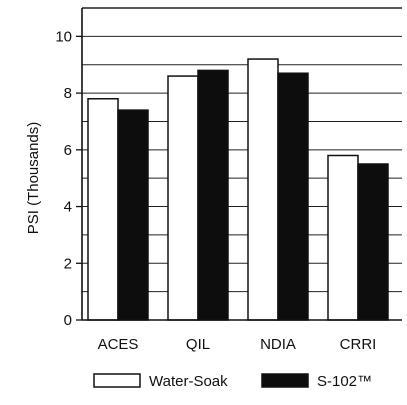 This screenshot has height=405, width=407. I want to click on y-tick-label: 4, so click(68, 207).